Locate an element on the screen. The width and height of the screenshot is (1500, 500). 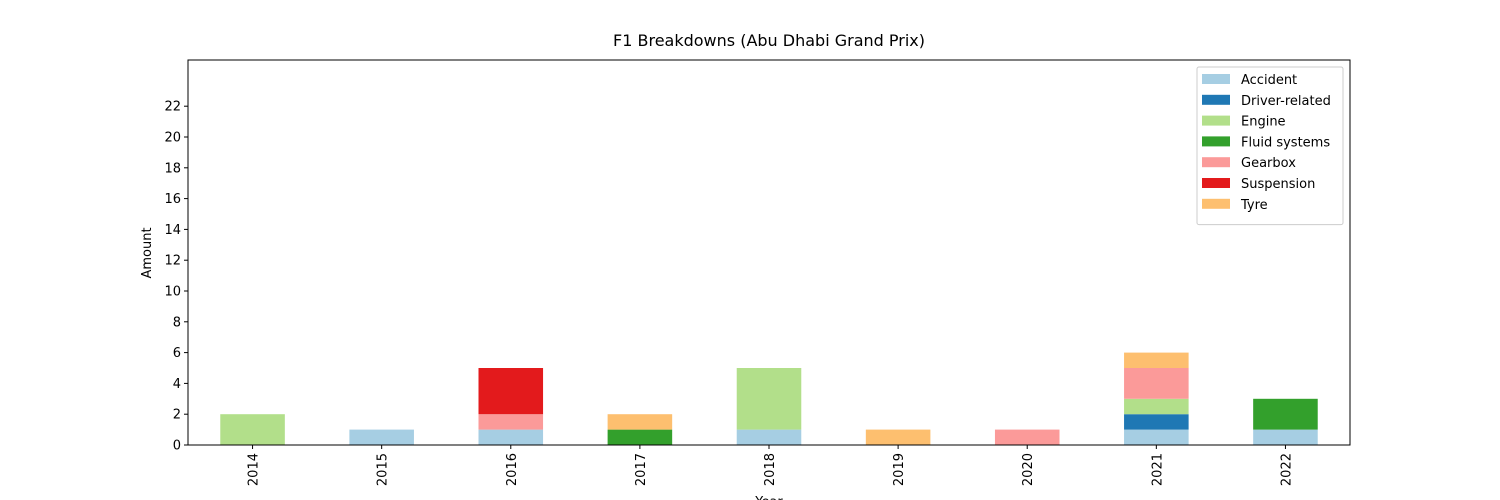
legend-label: Accident is located at coordinates (1269, 80).